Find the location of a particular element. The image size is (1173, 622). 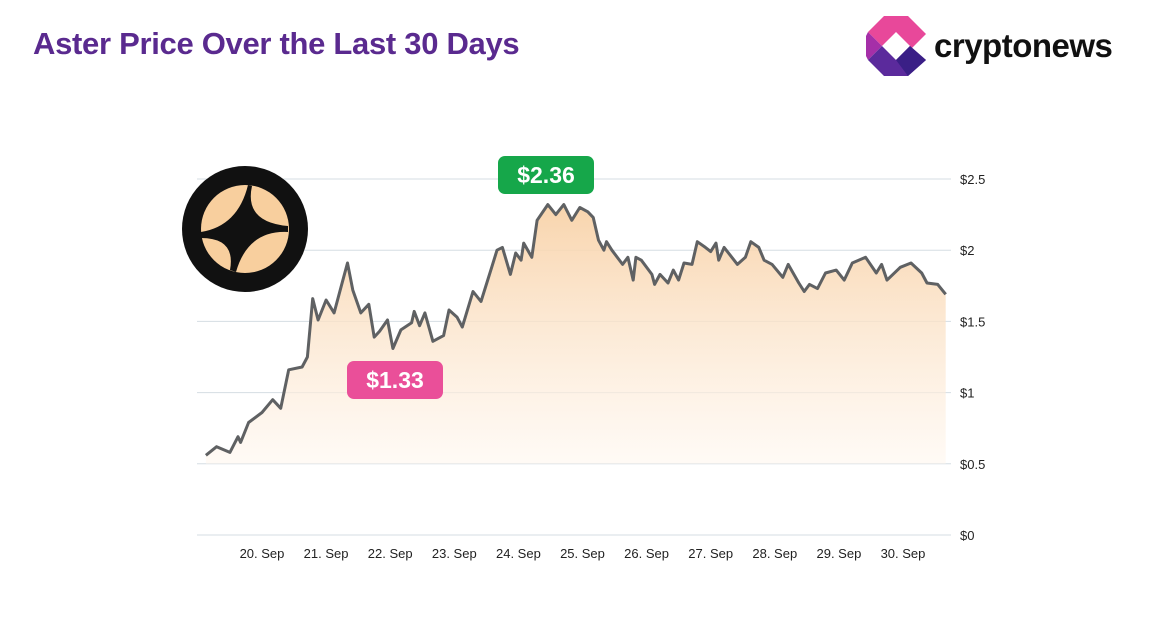

y-tick-label: $2 is located at coordinates (967, 250).